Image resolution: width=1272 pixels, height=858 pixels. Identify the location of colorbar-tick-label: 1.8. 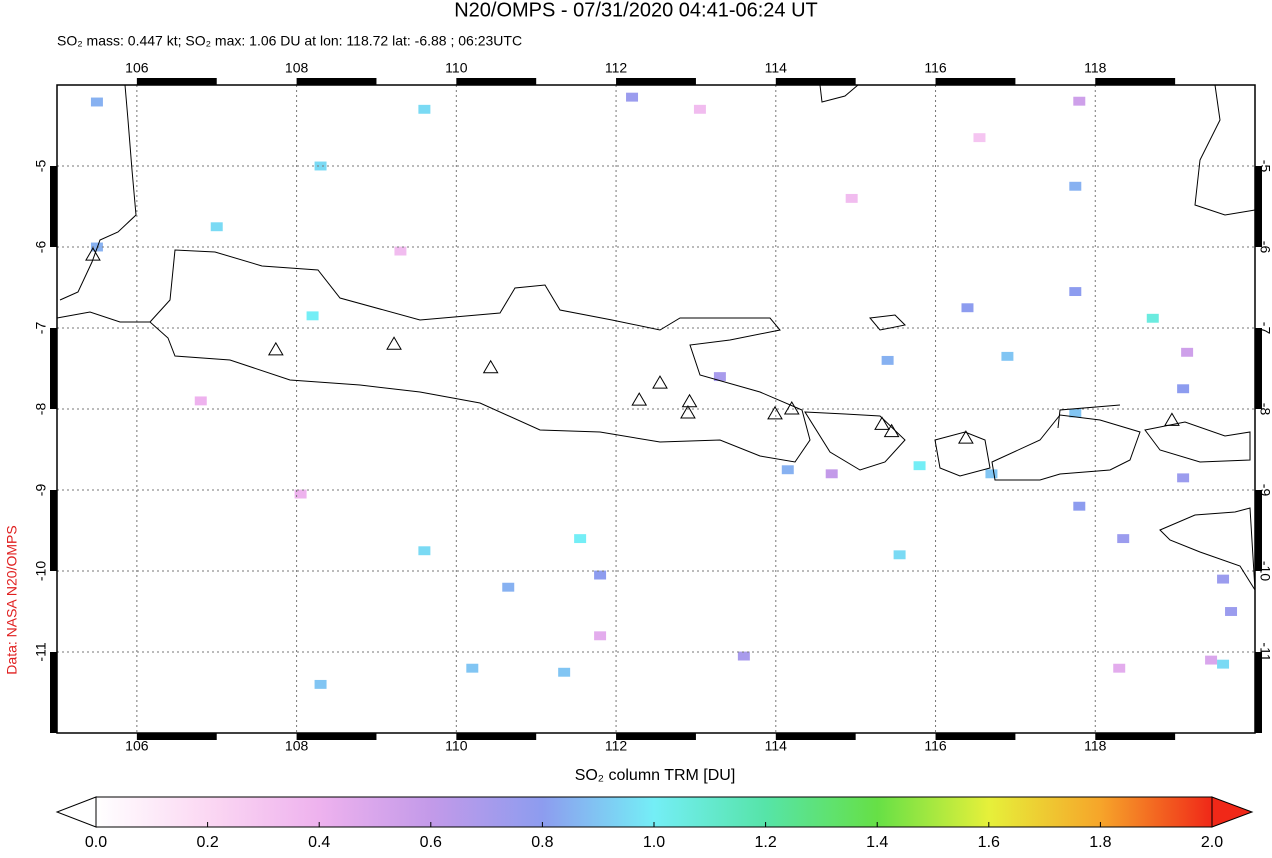
(1100, 842).